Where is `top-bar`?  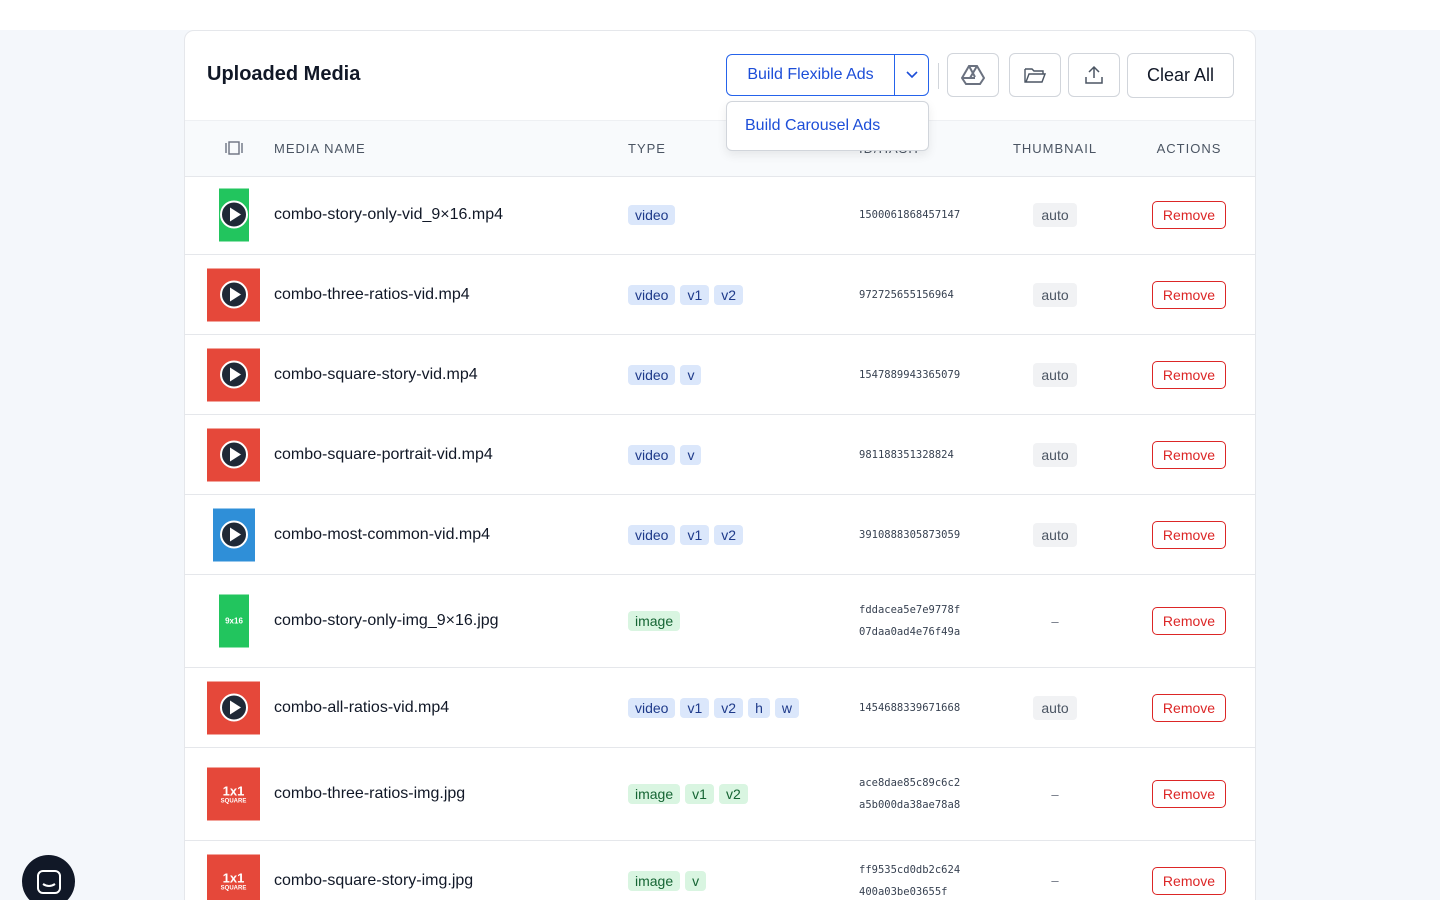 top-bar is located at coordinates (720, 15).